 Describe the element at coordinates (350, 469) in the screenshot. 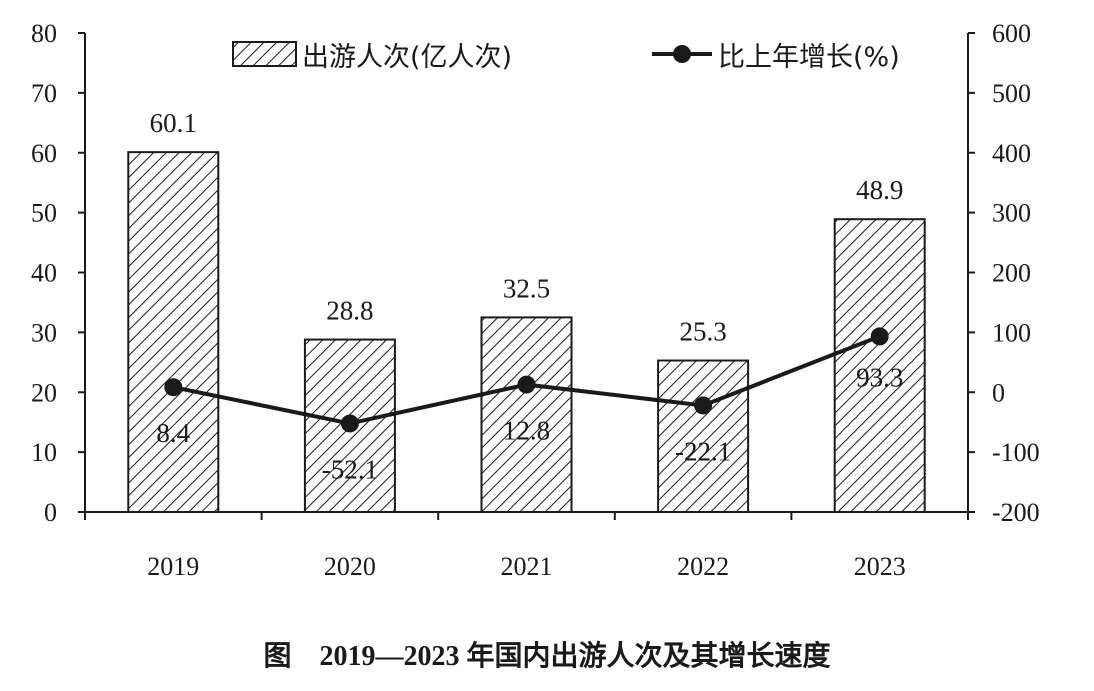

I see `growth-value-label: -52.1` at that location.